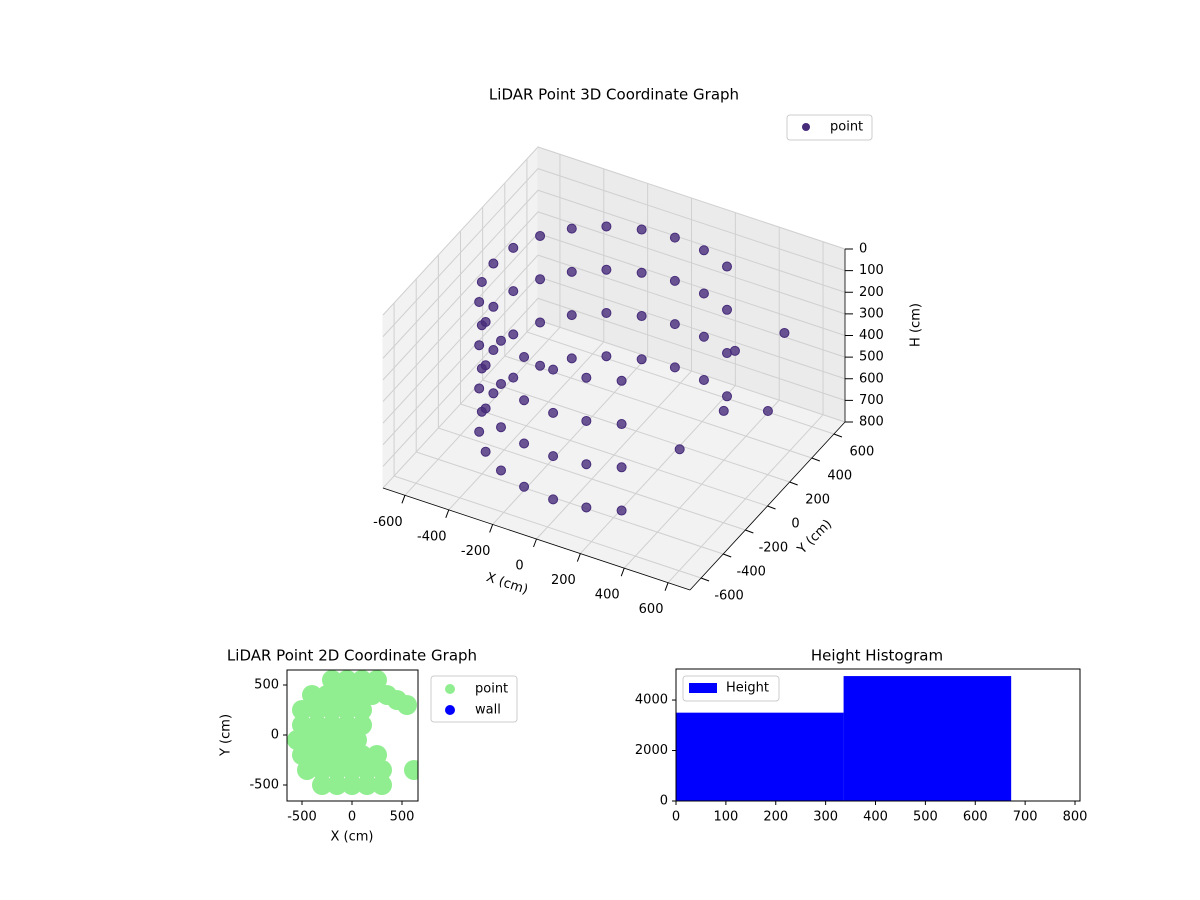 Image resolution: width=1200 pixels, height=900 pixels. Describe the element at coordinates (871, 270) in the screenshot. I see `z-tick-label: 100` at that location.